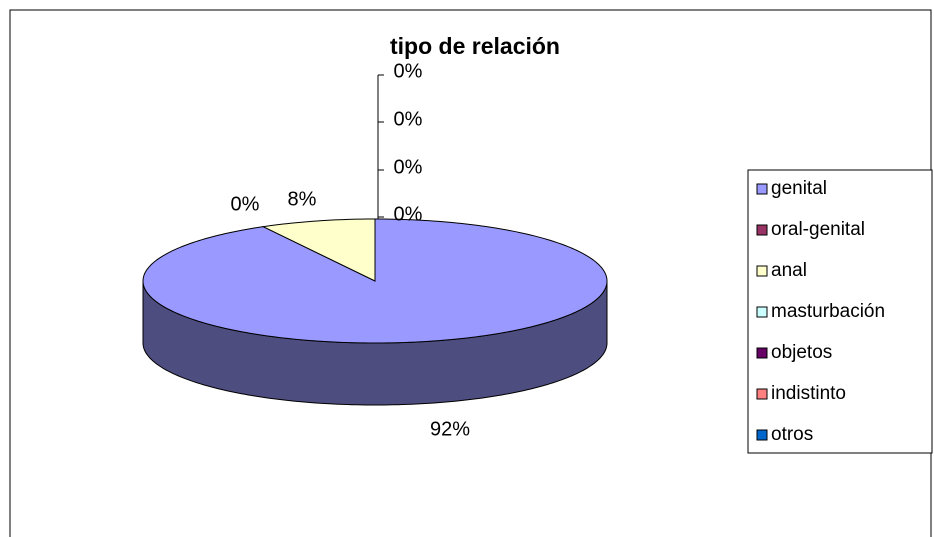 The width and height of the screenshot is (934, 537). Describe the element at coordinates (475, 46) in the screenshot. I see `chart-title: tipo de relación` at that location.